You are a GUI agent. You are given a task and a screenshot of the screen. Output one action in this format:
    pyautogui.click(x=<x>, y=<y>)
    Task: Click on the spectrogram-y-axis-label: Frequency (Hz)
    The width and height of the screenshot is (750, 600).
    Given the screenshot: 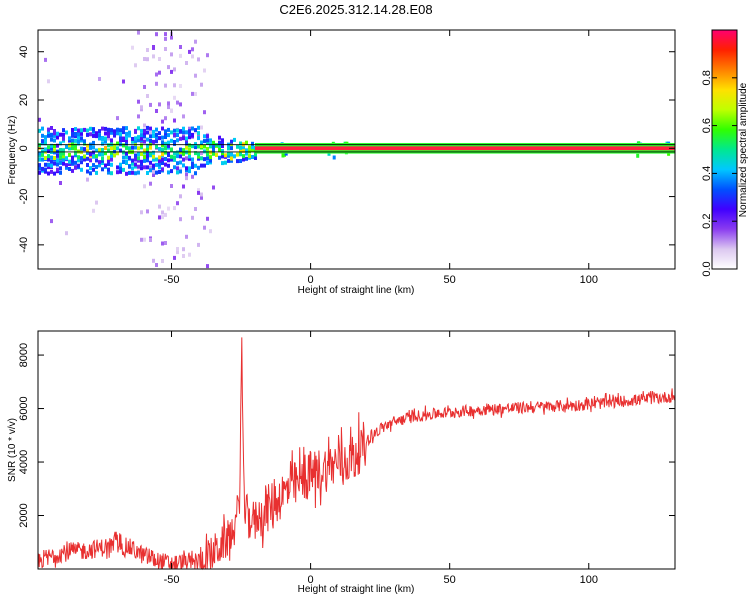 What is the action you would take?
    pyautogui.click(x=12, y=150)
    